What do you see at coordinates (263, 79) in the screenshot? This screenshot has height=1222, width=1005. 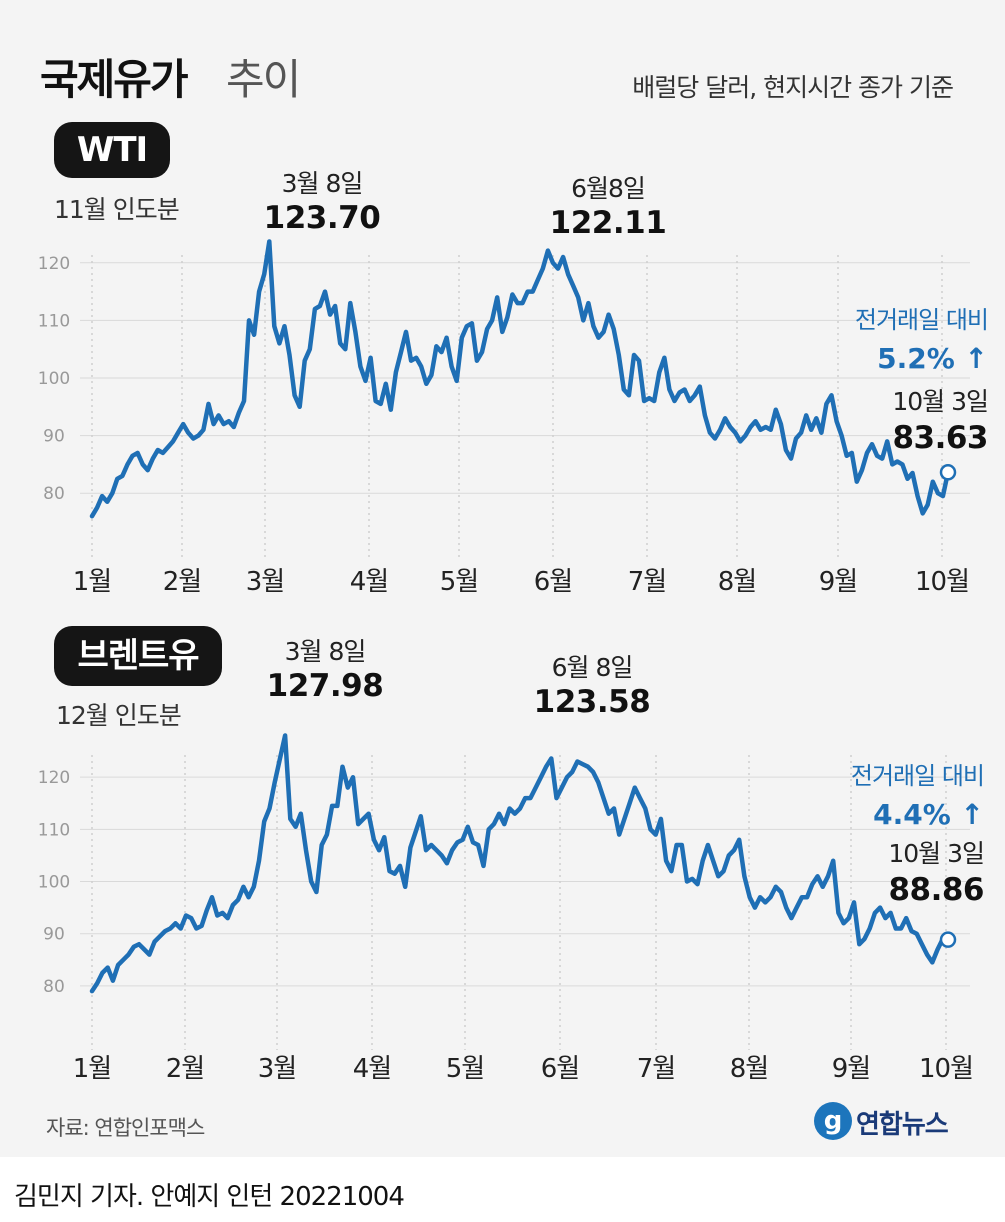 I see `page-subtitle: 추이` at bounding box center [263, 79].